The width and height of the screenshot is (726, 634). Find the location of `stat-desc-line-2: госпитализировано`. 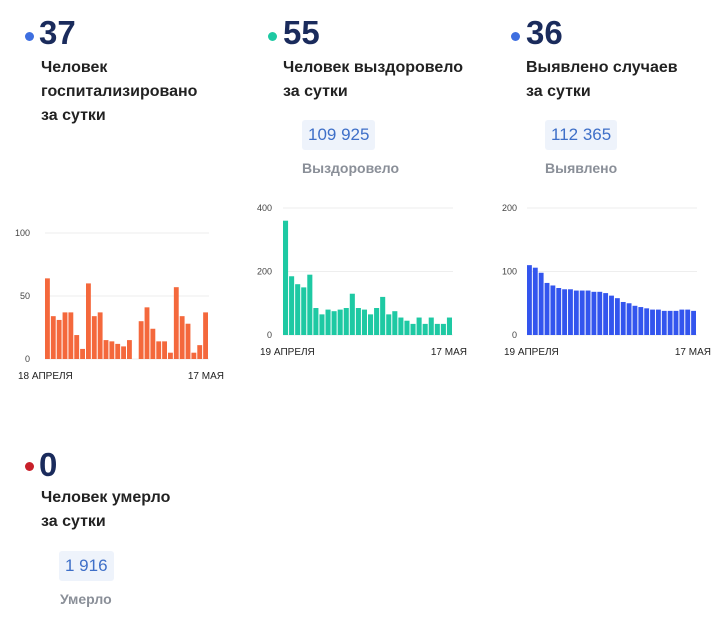

stat-desc-line-2: госпитализировано is located at coordinates (119, 91).